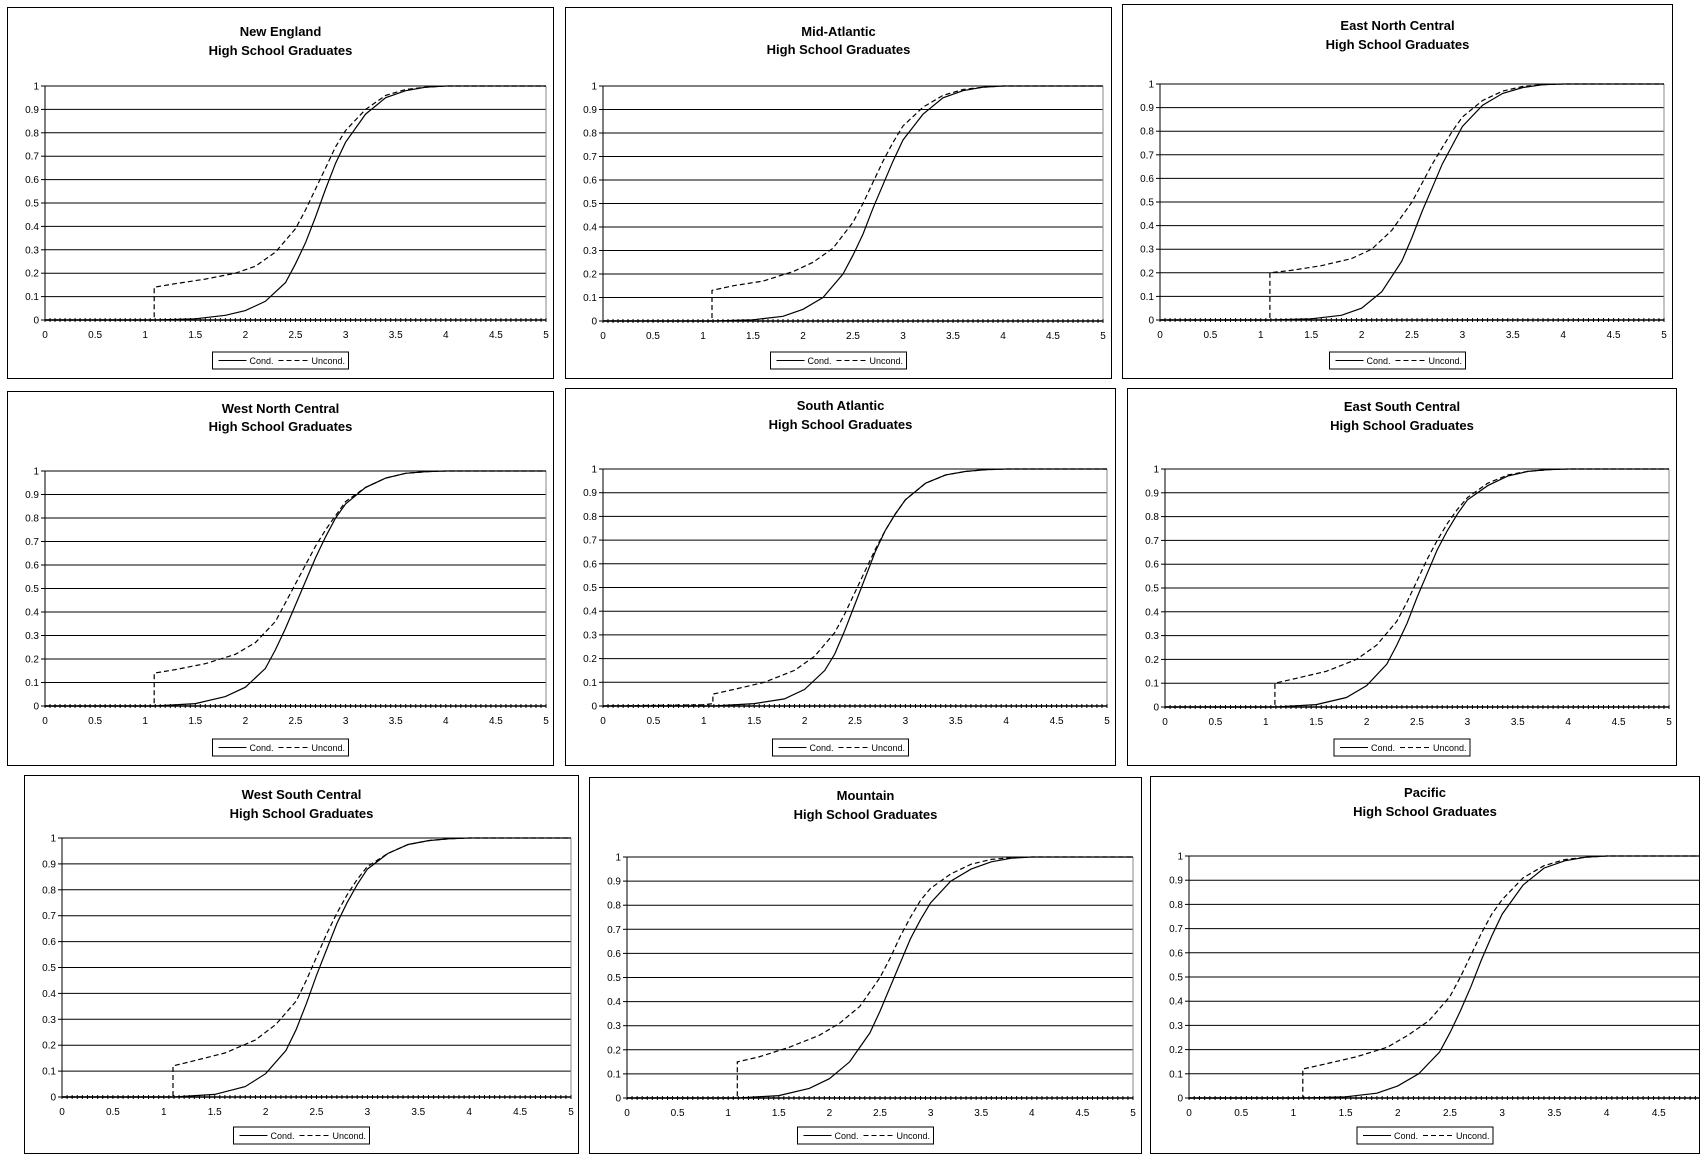  Describe the element at coordinates (520, 1112) in the screenshot. I see `x-tick-label: 4.5` at that location.